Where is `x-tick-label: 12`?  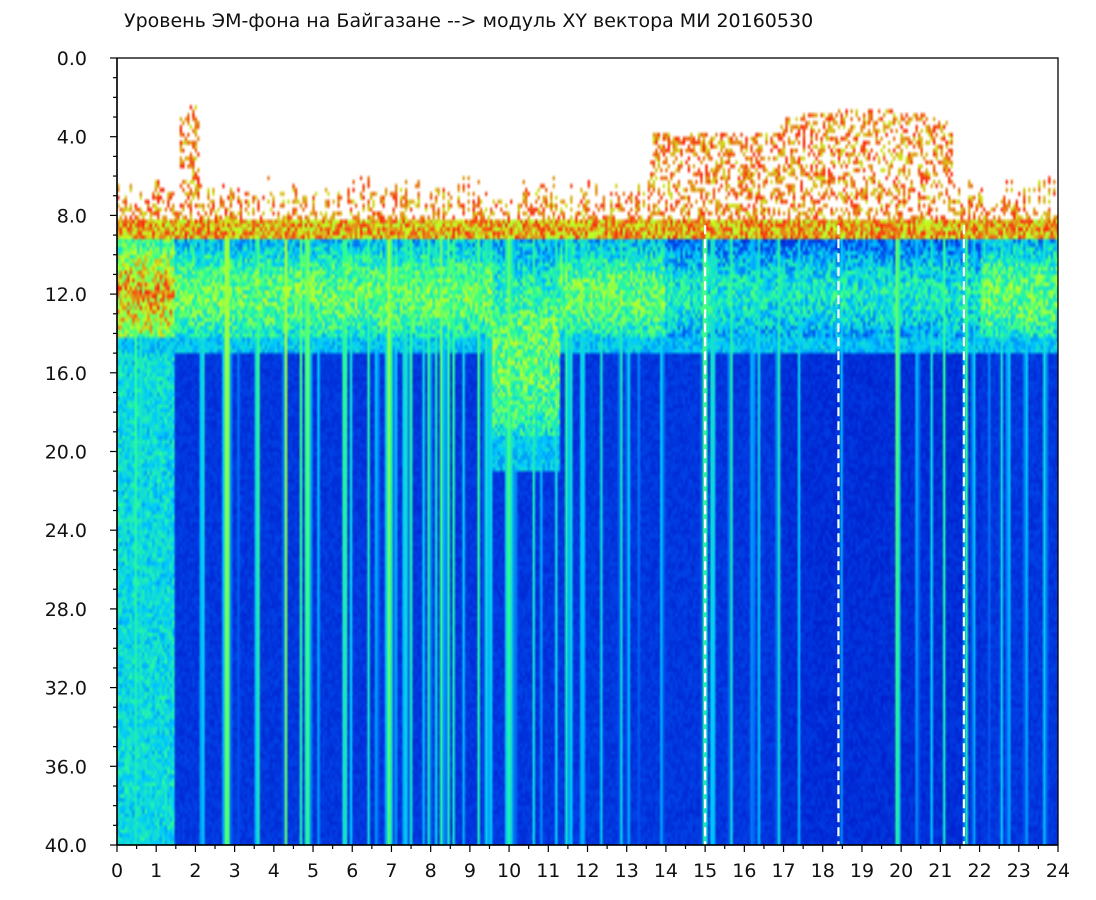
x-tick-label: 12 is located at coordinates (587, 871).